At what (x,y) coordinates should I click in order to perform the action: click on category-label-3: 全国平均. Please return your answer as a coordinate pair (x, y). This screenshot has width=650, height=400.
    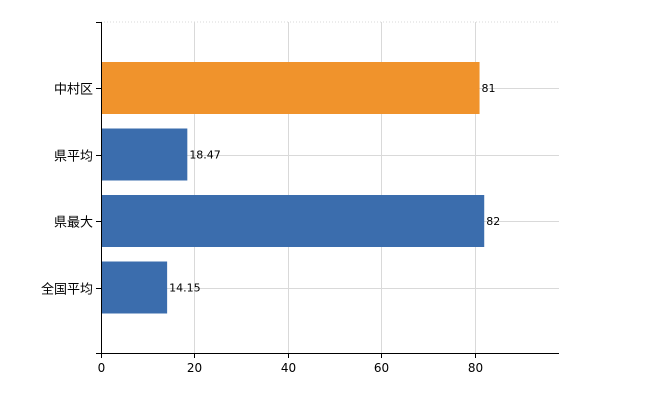
    Looking at the image, I should click on (67, 290).